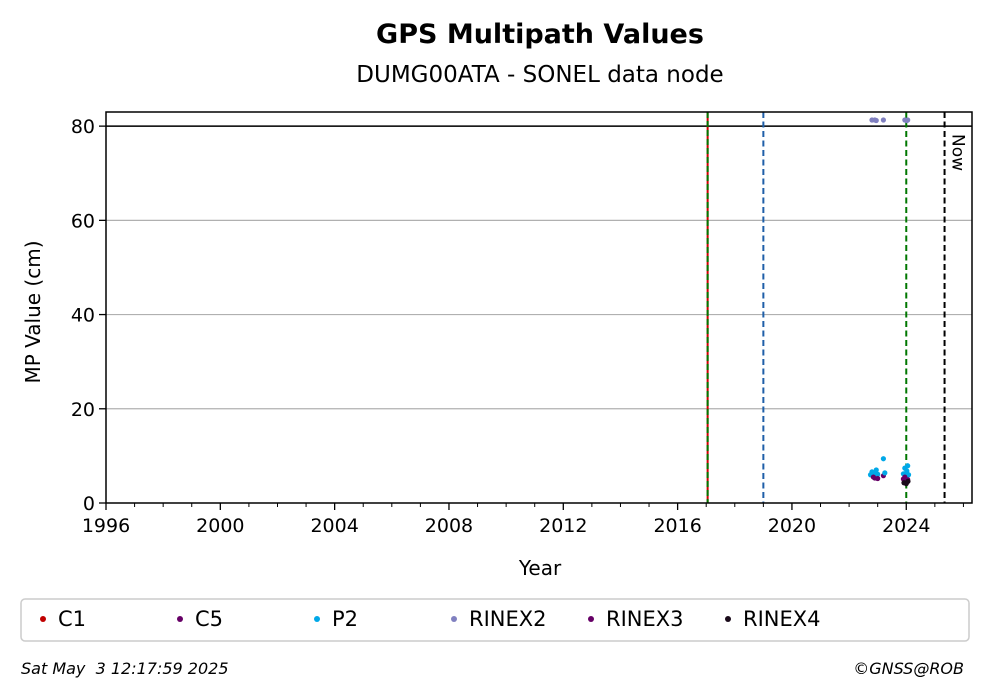 This screenshot has height=699, width=992. What do you see at coordinates (677, 526) in the screenshot?
I see `x-tick-label: 2016` at bounding box center [677, 526].